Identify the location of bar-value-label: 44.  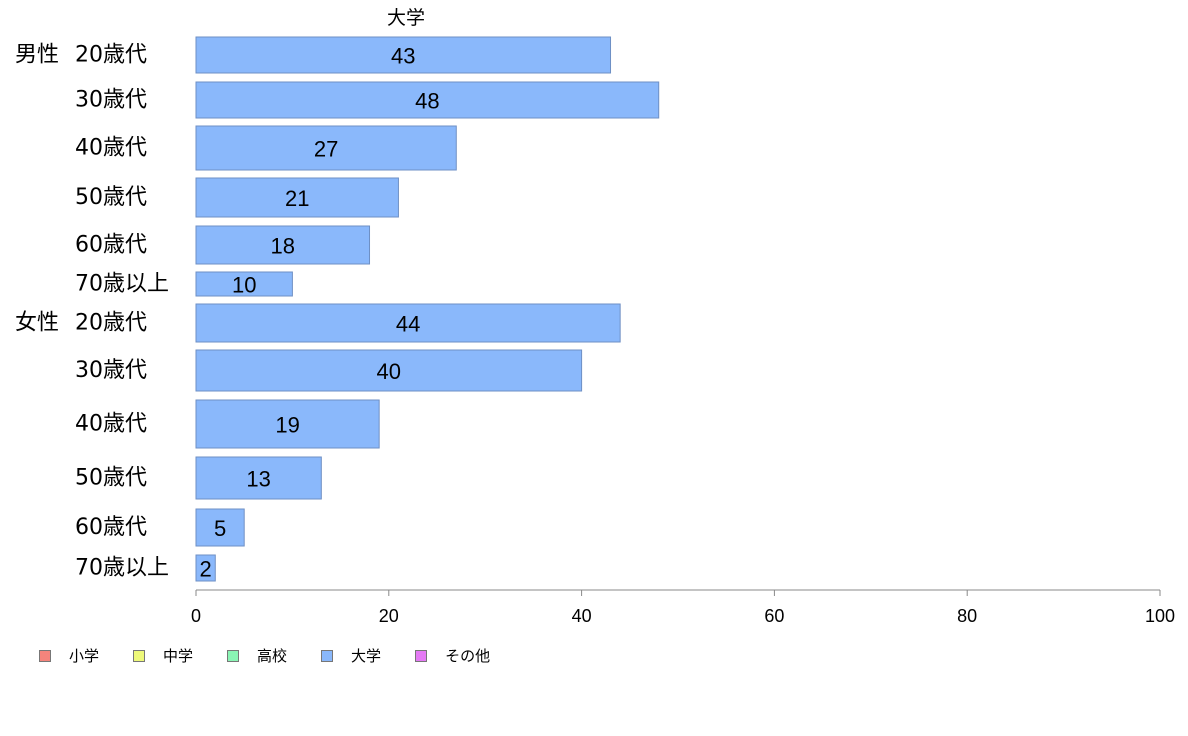
(408, 324).